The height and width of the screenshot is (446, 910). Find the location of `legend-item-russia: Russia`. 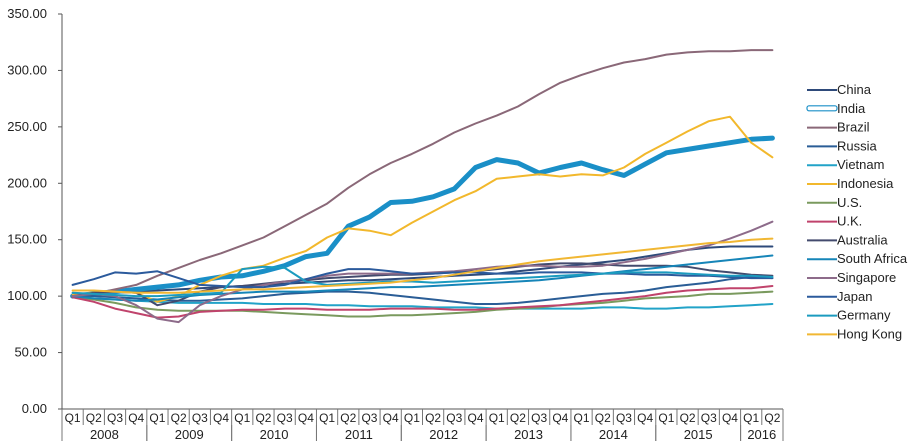

legend-item-russia: Russia is located at coordinates (842, 145).